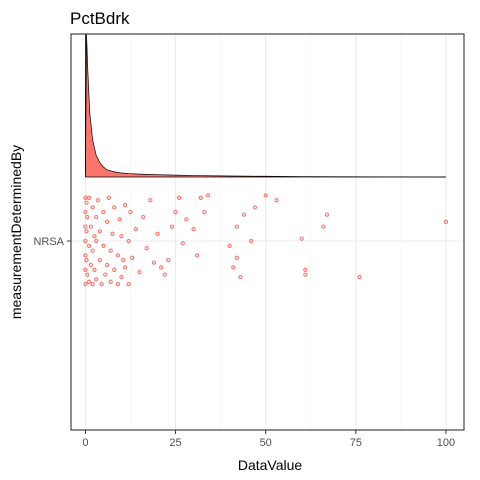  I want to click on x-tick-label: 25, so click(175, 443).